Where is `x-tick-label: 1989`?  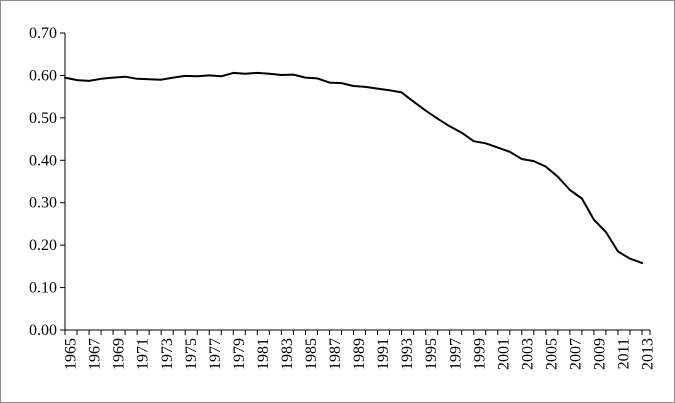
x-tick-label: 1989 is located at coordinates (359, 354).